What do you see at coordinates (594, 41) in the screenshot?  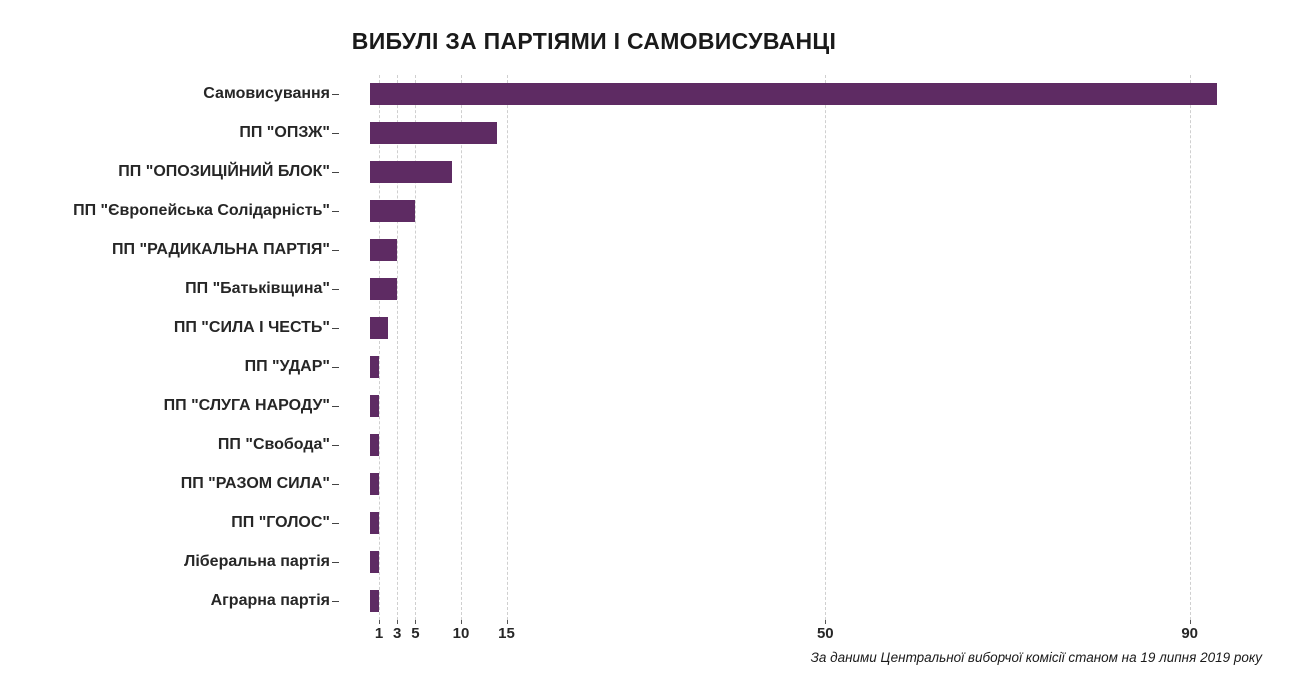 I see `chart-title: ВИБУЛІ ЗА ПАРТІЯМИ І САМОВИСУВАНЦІ` at bounding box center [594, 41].